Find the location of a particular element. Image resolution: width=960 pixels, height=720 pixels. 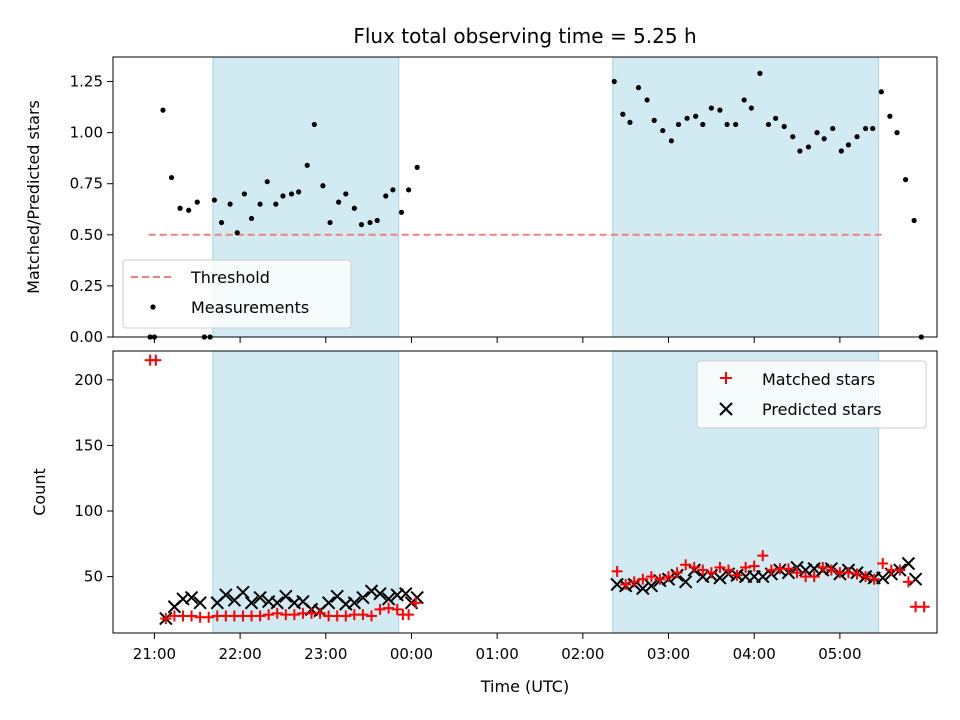

x-tick-label: 23:00 is located at coordinates (325, 654).